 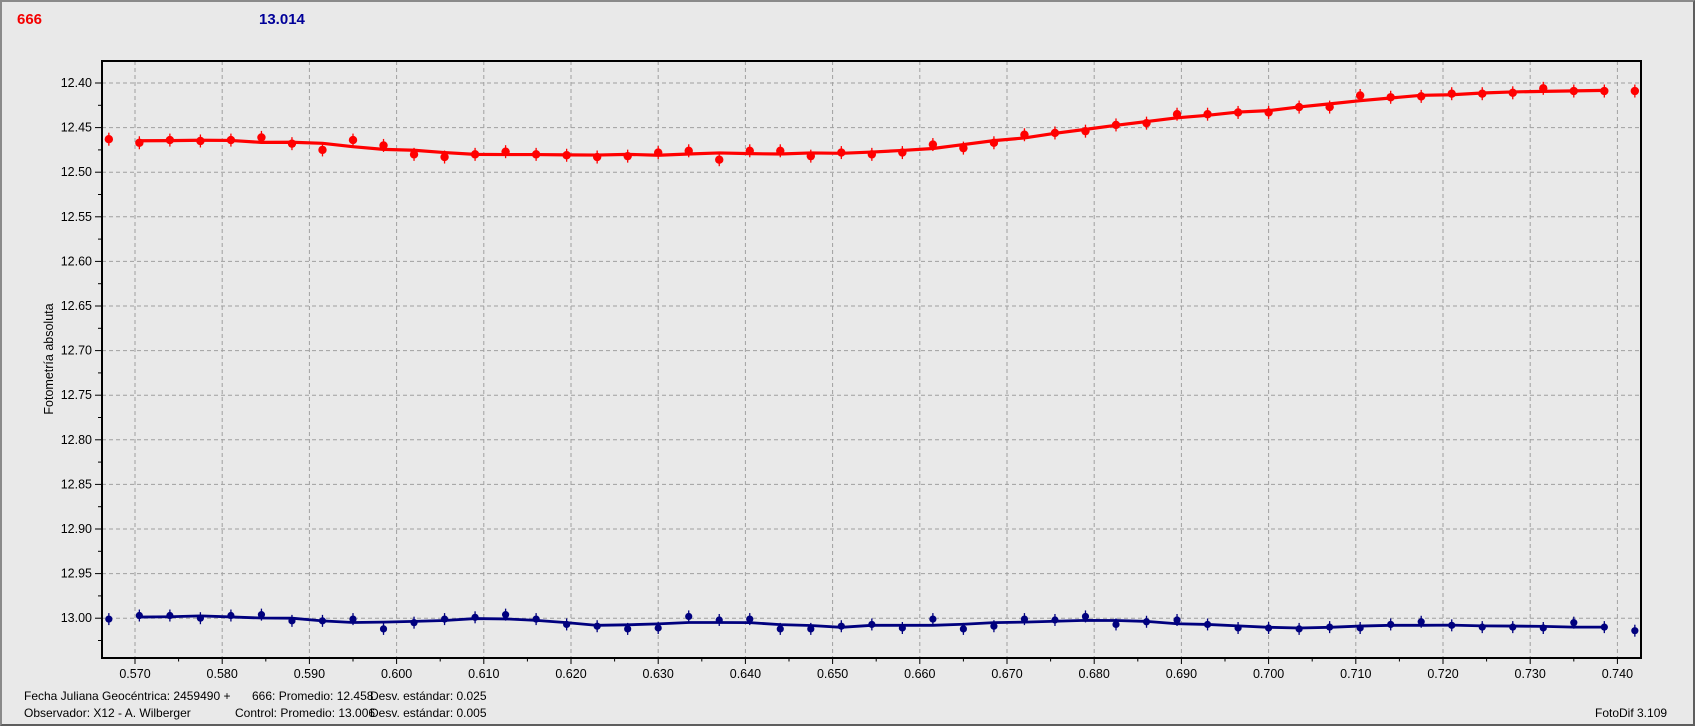 What do you see at coordinates (76, 351) in the screenshot?
I see `svg-text: 12.70` at bounding box center [76, 351].